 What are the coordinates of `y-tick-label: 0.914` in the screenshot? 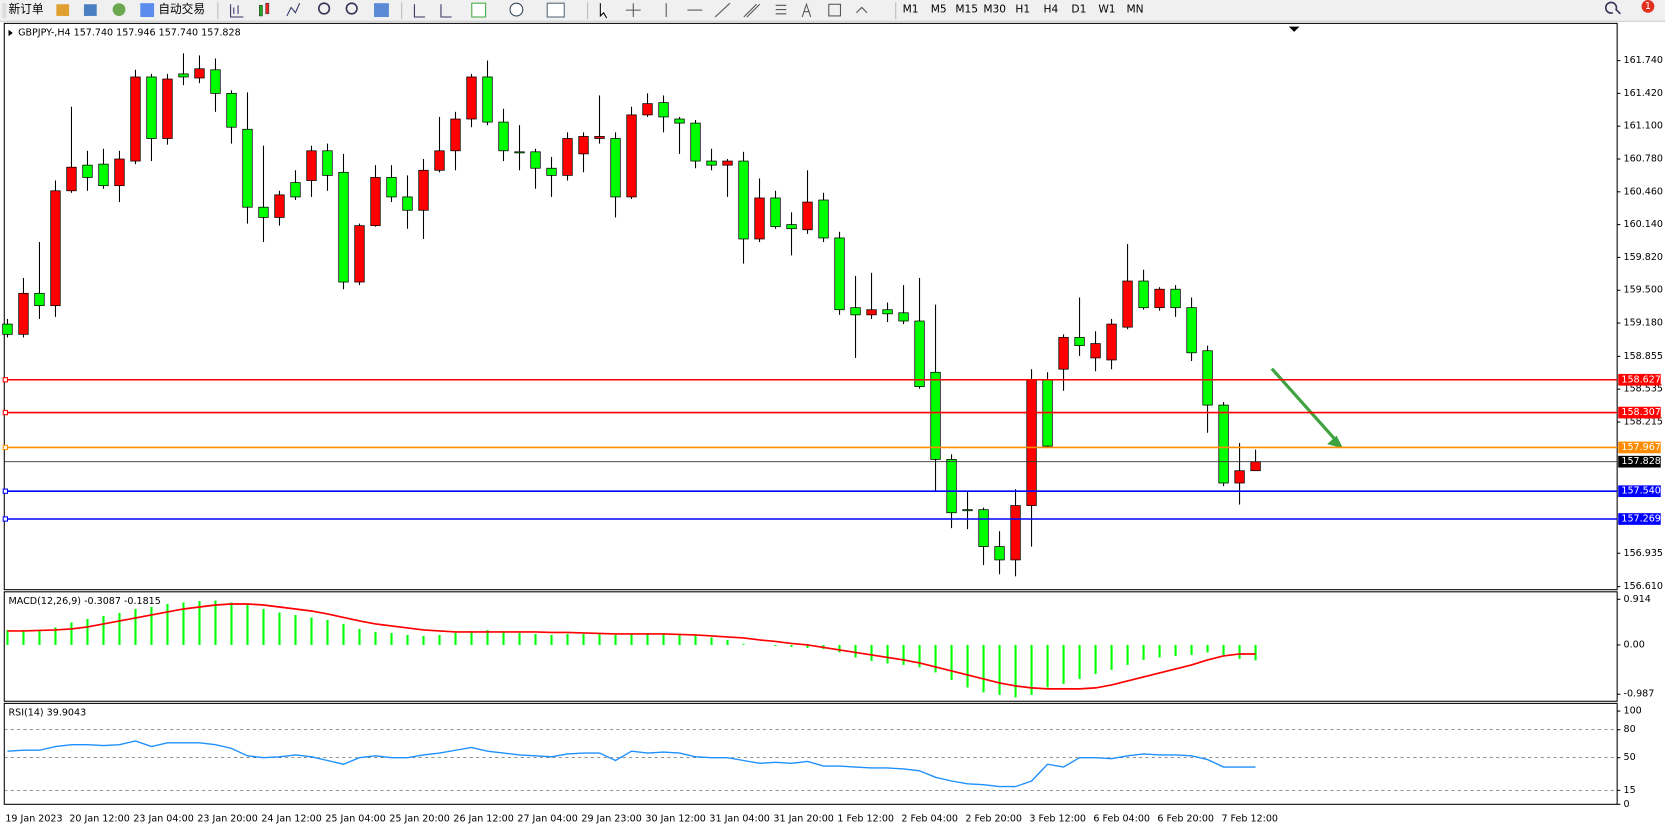 It's located at (1637, 599).